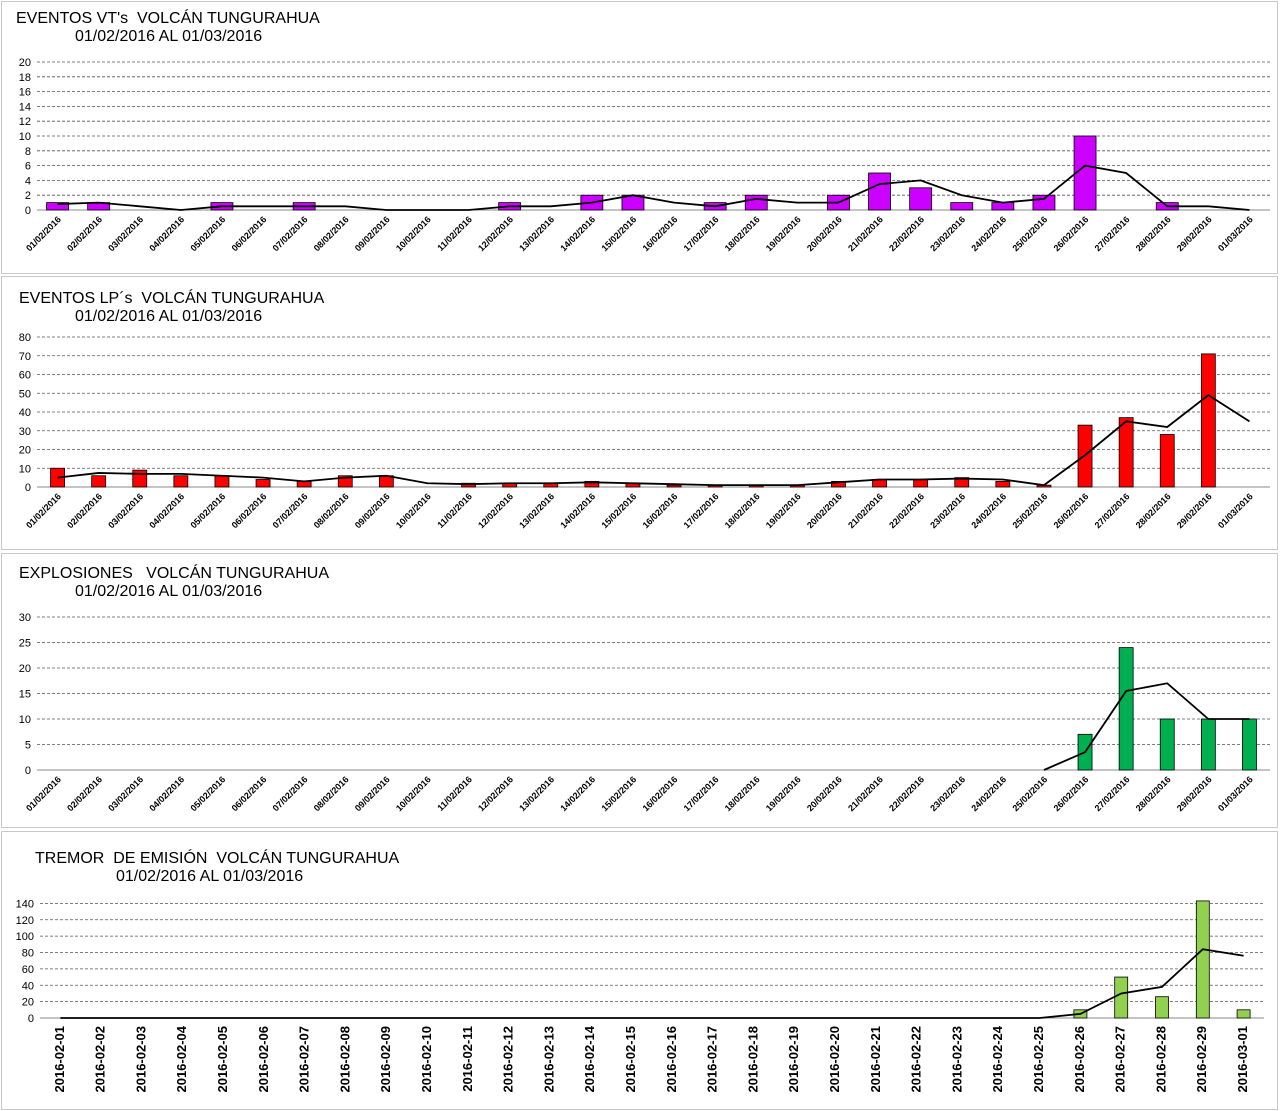 The height and width of the screenshot is (1111, 1281). What do you see at coordinates (84, 233) in the screenshot?
I see `x-tick-label: 02/02/2016` at bounding box center [84, 233].